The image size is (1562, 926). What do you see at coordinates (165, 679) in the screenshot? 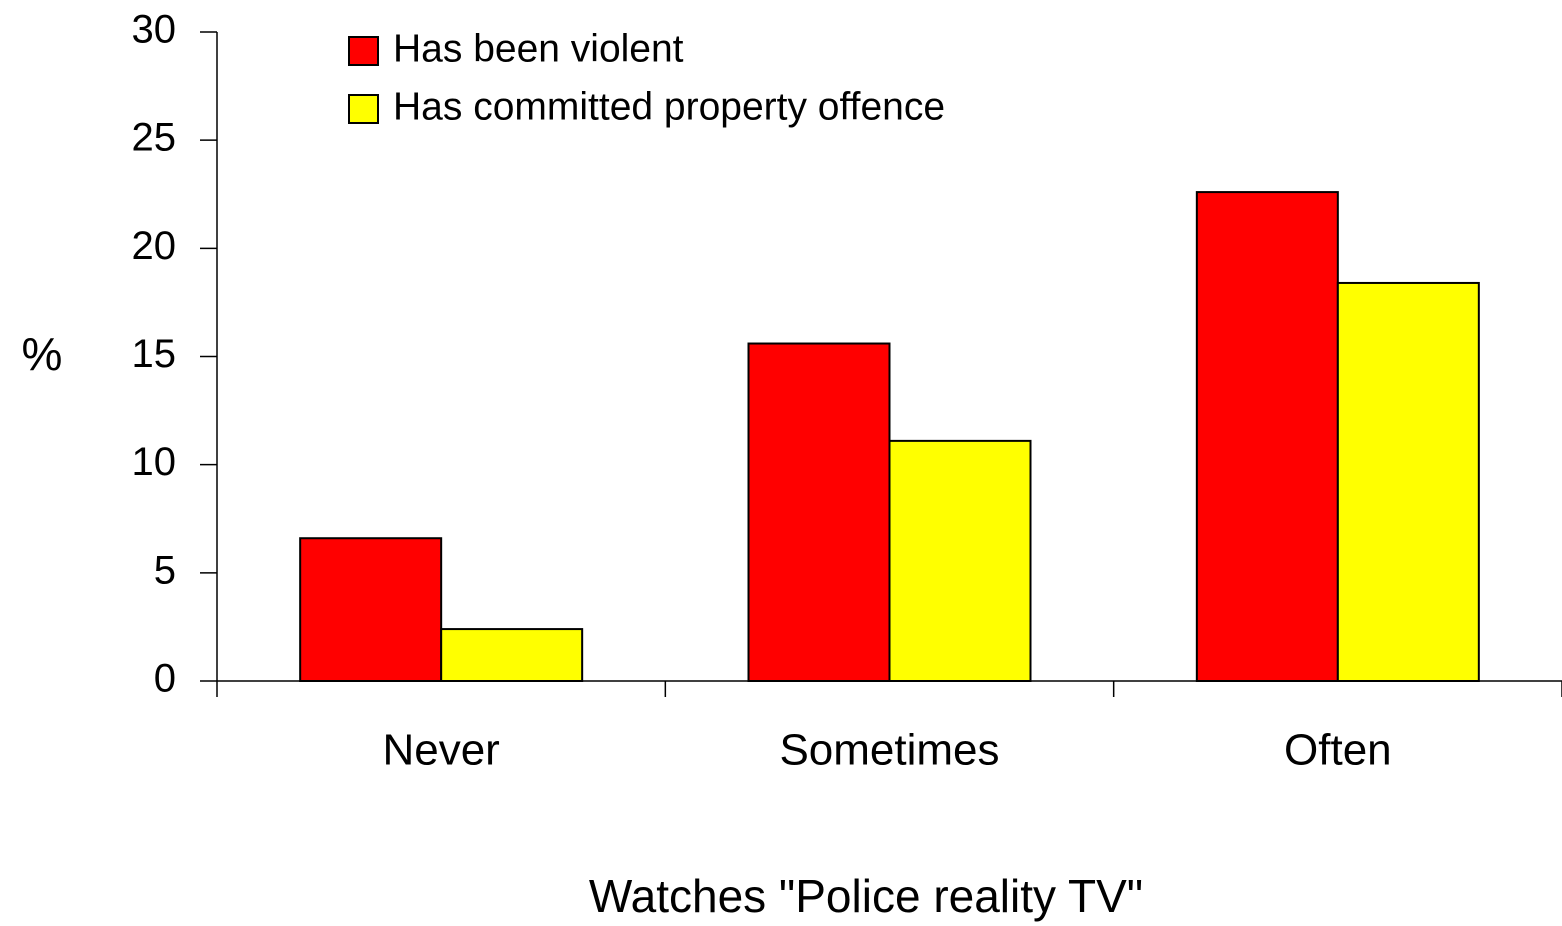
I see `y-tick-label: 0` at bounding box center [165, 679].